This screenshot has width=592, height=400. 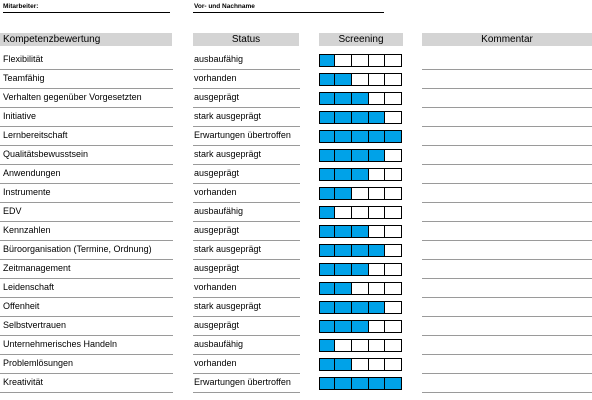 What do you see at coordinates (296, 61) in the screenshot?
I see `table-row: Flexibilität ausbaufähig` at bounding box center [296, 61].